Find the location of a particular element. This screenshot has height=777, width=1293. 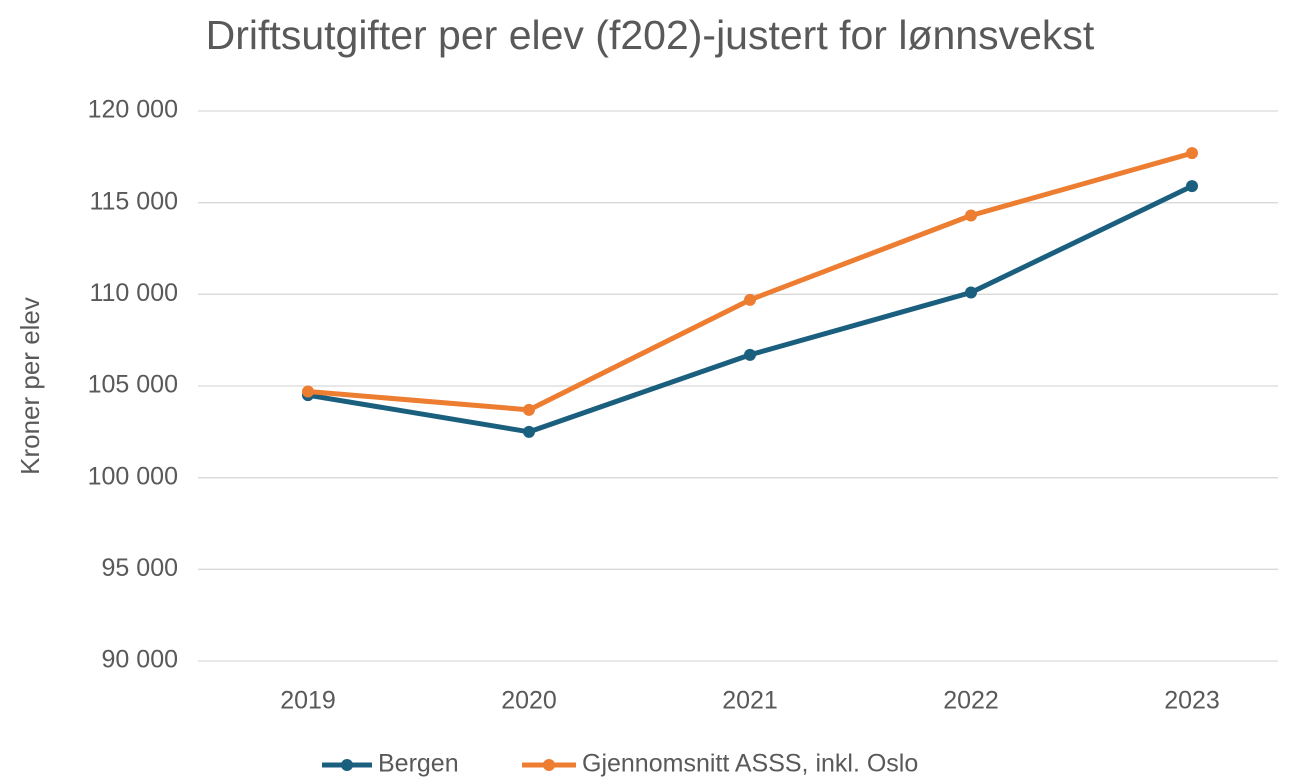

y-tick-label: 90 000 is located at coordinates (140, 660).